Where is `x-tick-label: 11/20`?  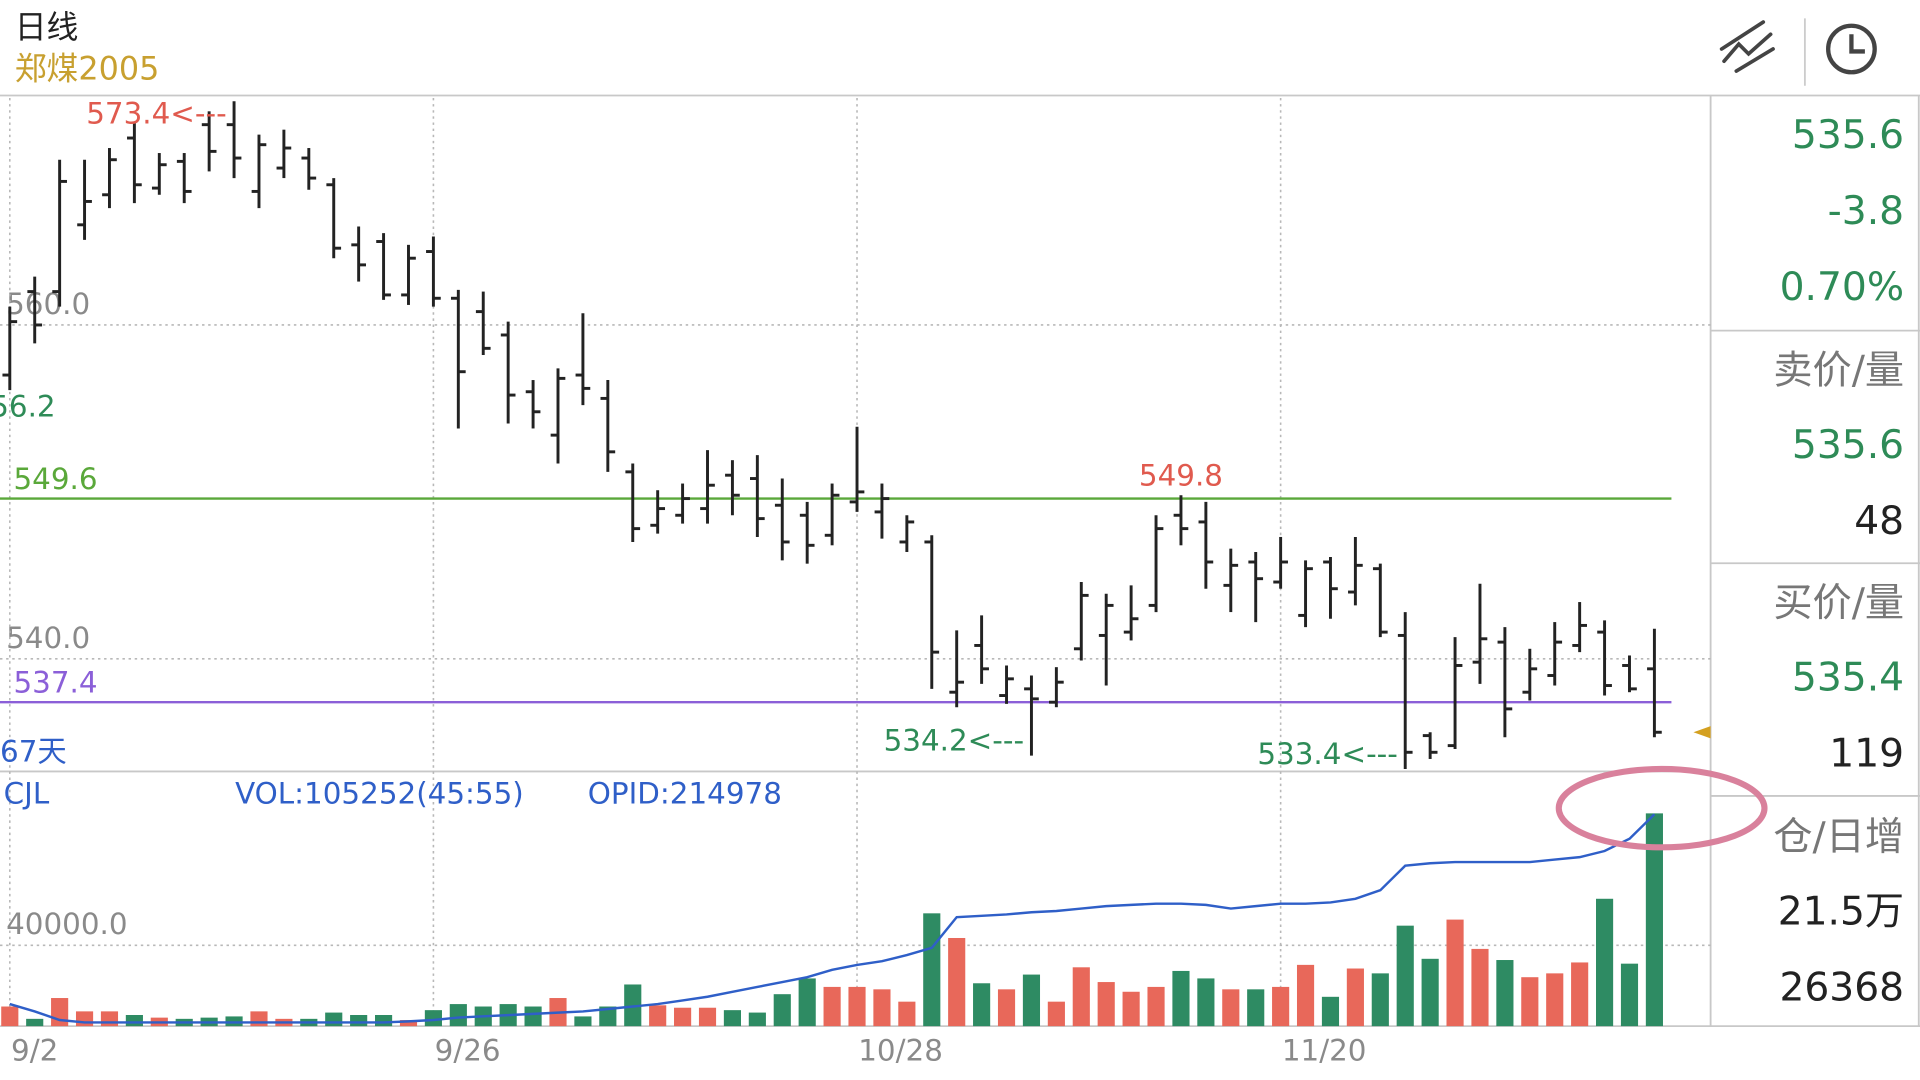
x-tick-label: 11/20 is located at coordinates (1324, 1050).